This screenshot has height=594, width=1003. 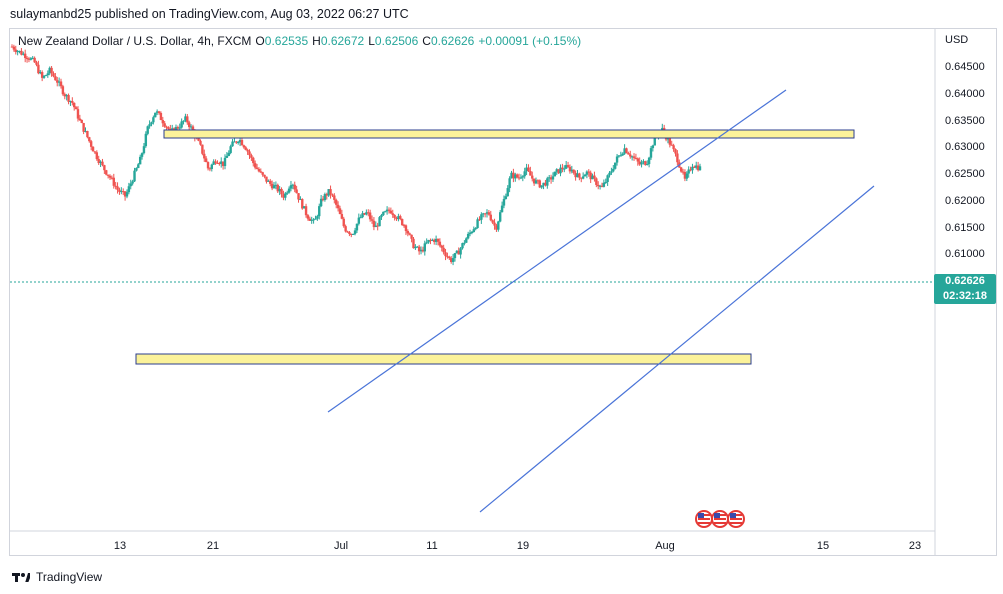 What do you see at coordinates (120, 546) in the screenshot?
I see `time-tick-label: 13` at bounding box center [120, 546].